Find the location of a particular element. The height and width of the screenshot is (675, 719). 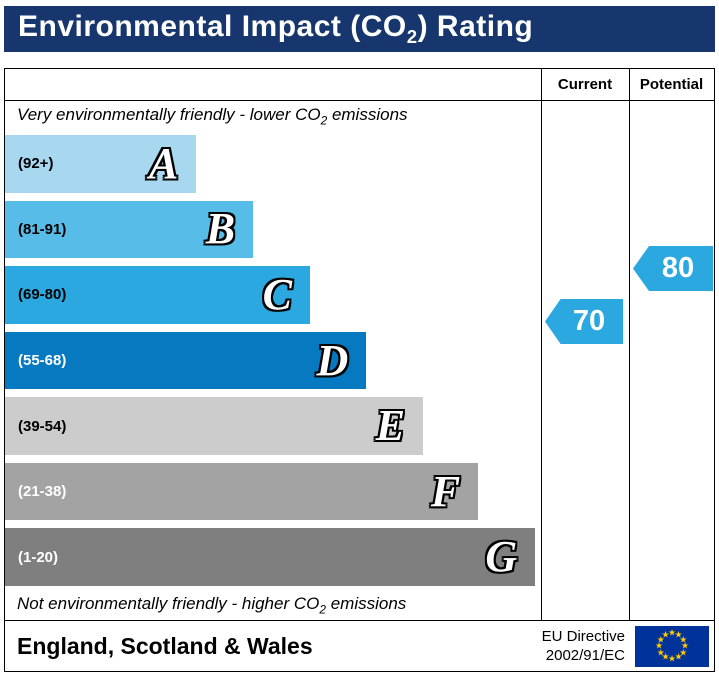

band-letter: B is located at coordinates (220, 229).